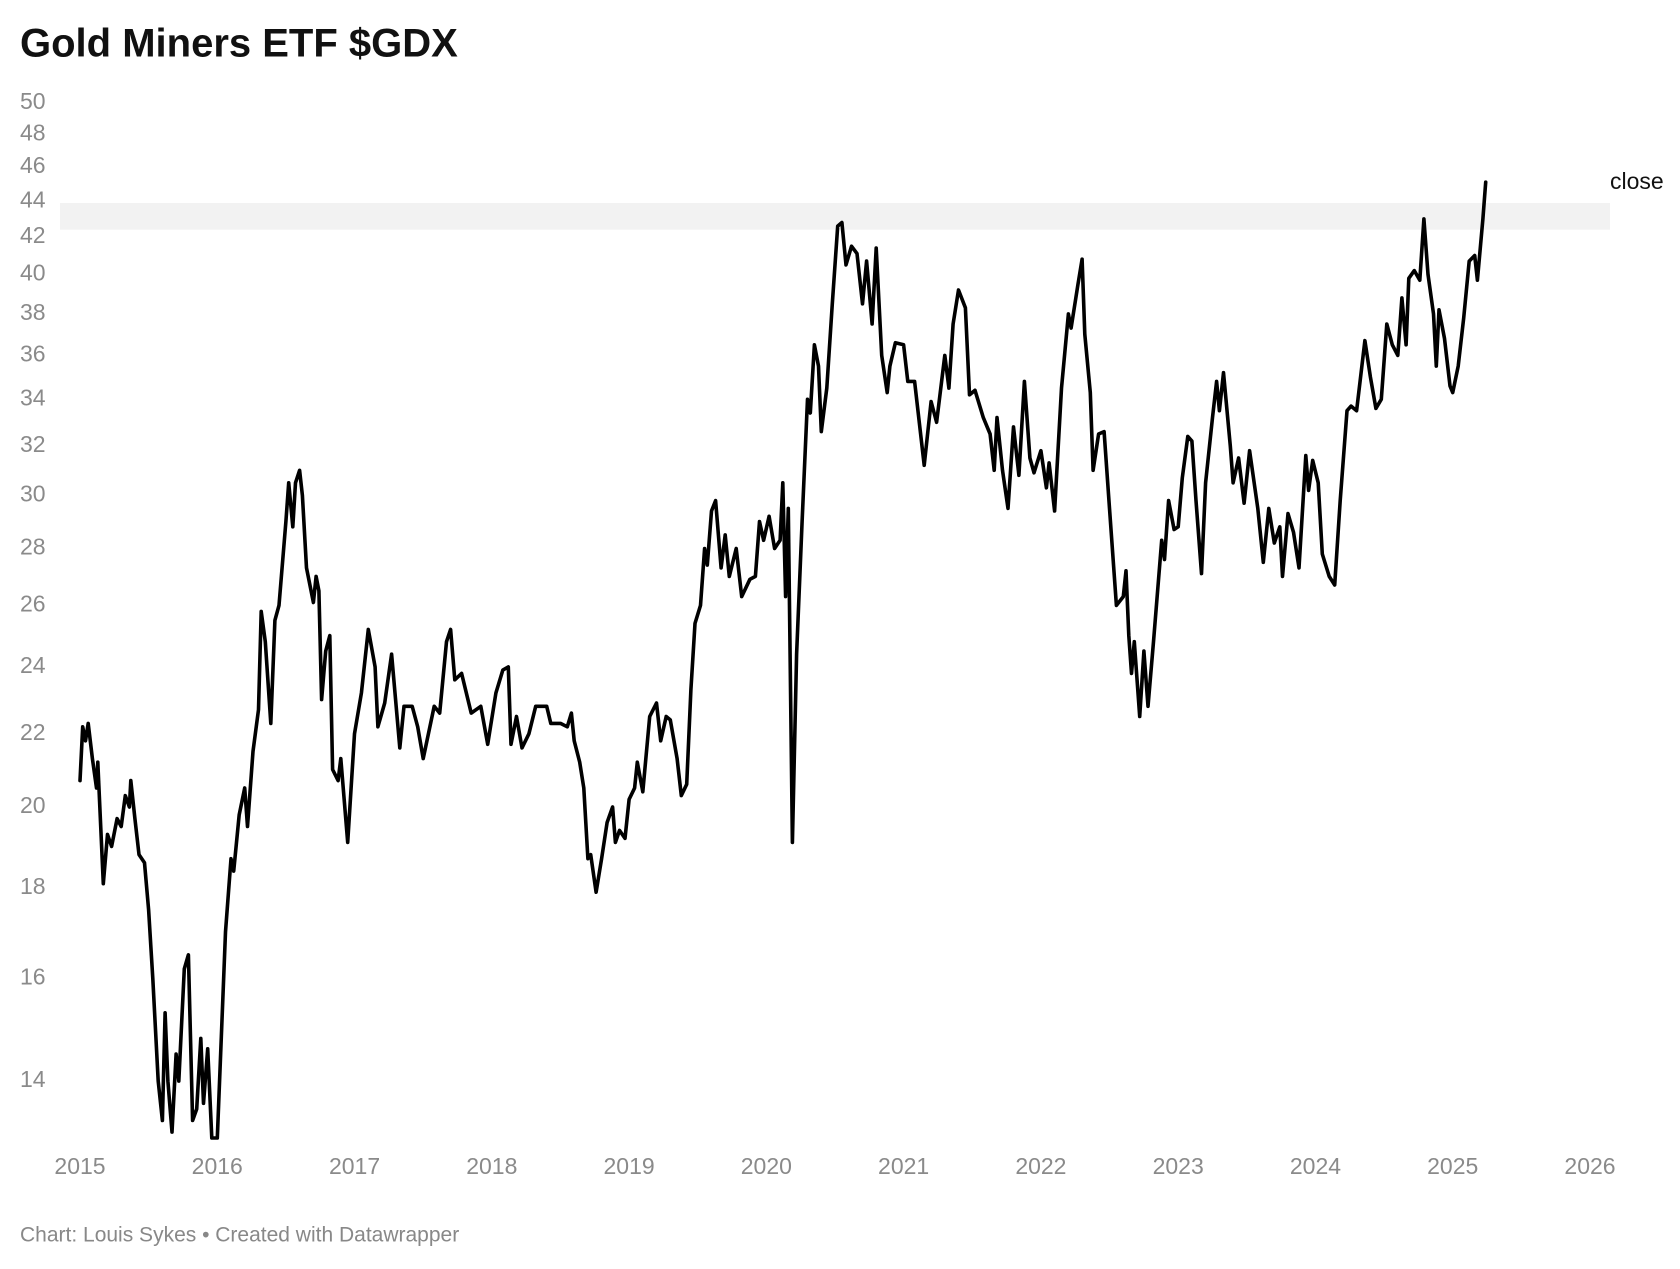 This screenshot has height=1269, width=1680. Describe the element at coordinates (33, 886) in the screenshot. I see `y-tick-label: 18` at that location.